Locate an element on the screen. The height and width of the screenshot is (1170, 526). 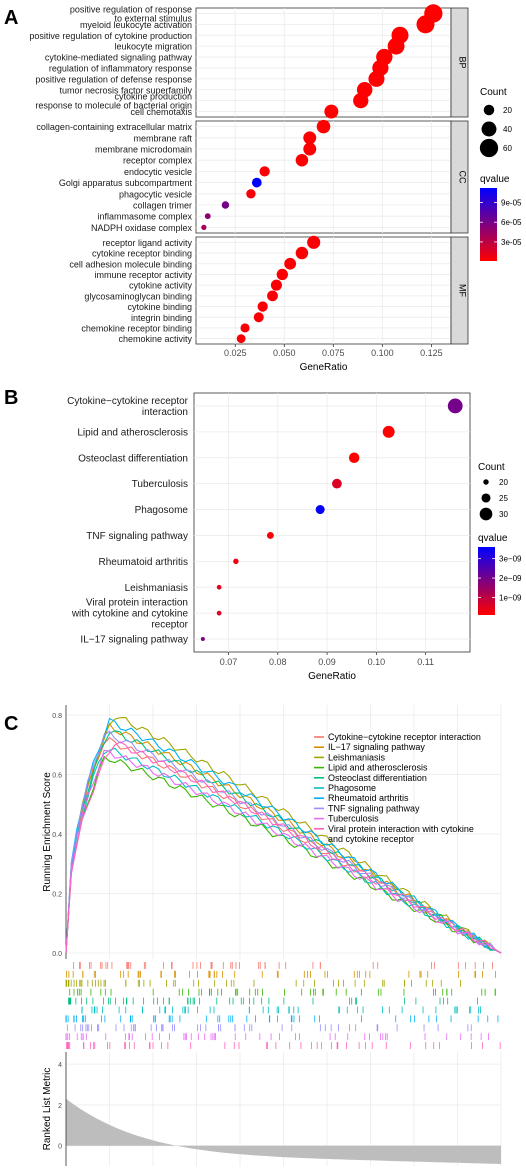
legend-label: and cytokine receptor is located at coordinates (371, 839).